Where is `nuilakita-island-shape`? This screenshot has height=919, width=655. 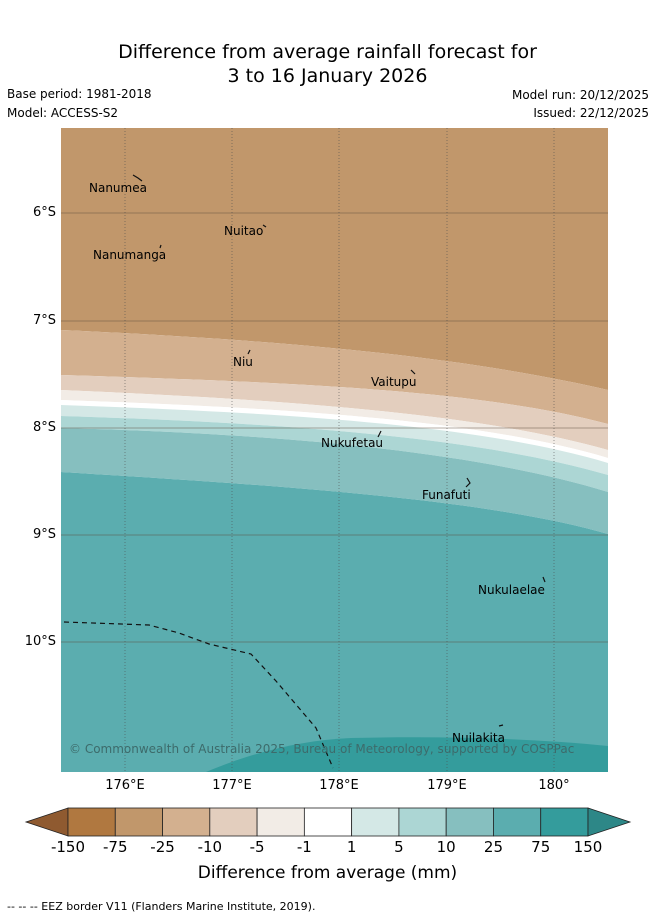
nuilakita-island-shape is located at coordinates (501, 725).